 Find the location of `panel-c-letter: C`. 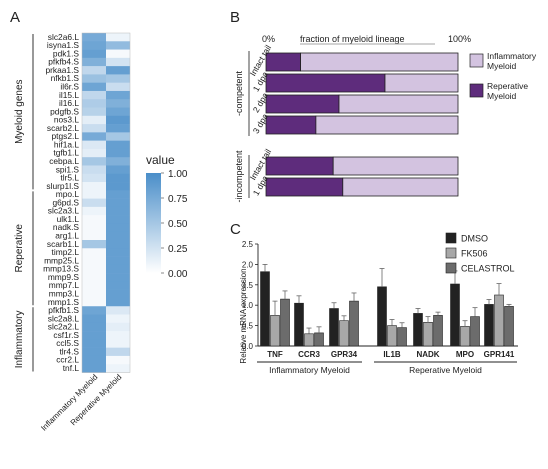

panel-c-letter: C is located at coordinates (235, 229).